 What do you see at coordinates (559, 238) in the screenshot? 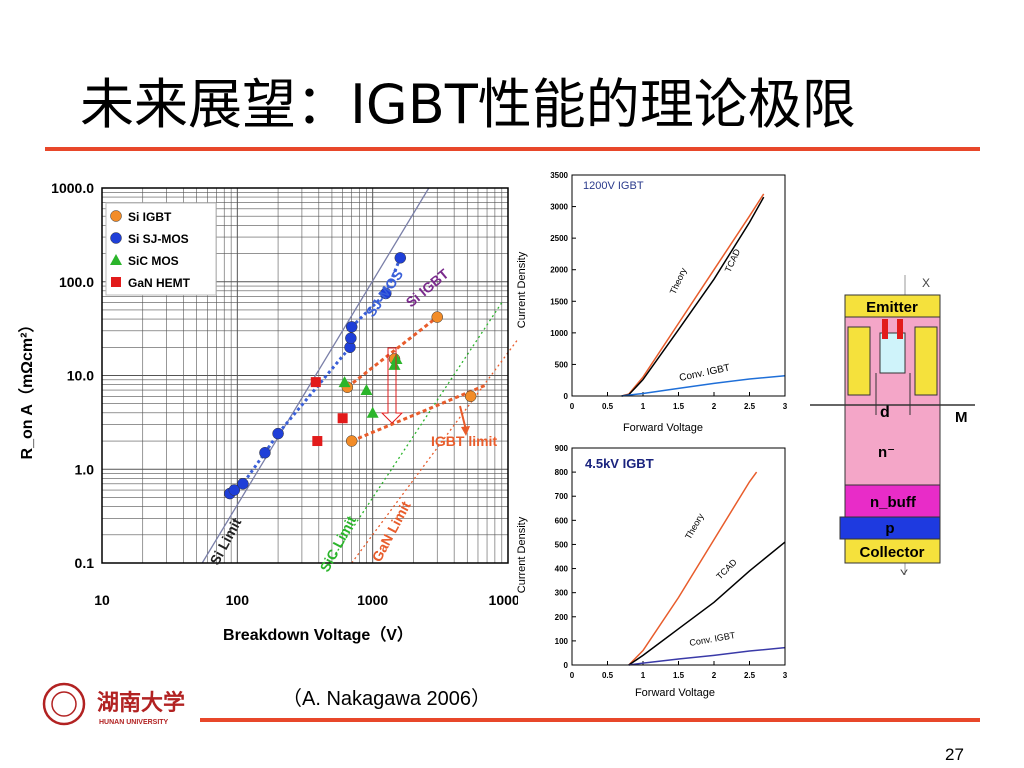
I see `y-tick-label: 2500` at bounding box center [559, 238].